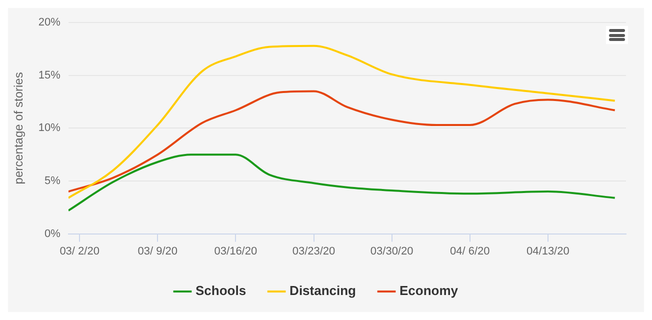  I want to click on y-tick-label: 20%, so click(49, 22).